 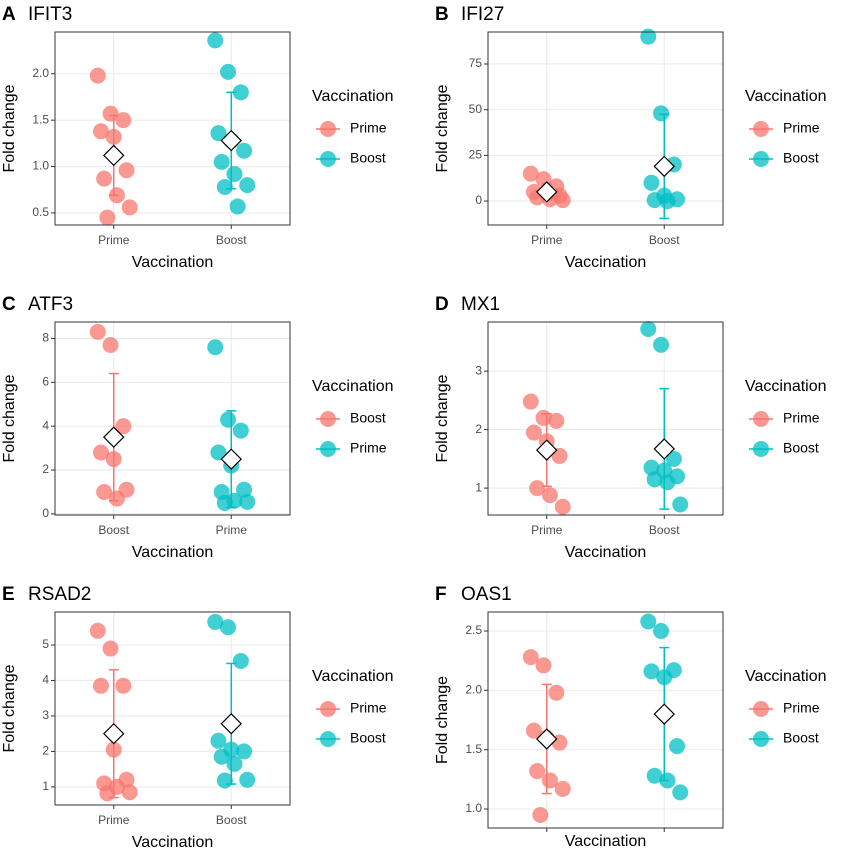 What do you see at coordinates (473, 690) in the screenshot?
I see `y-tick-label: 2.0` at bounding box center [473, 690].